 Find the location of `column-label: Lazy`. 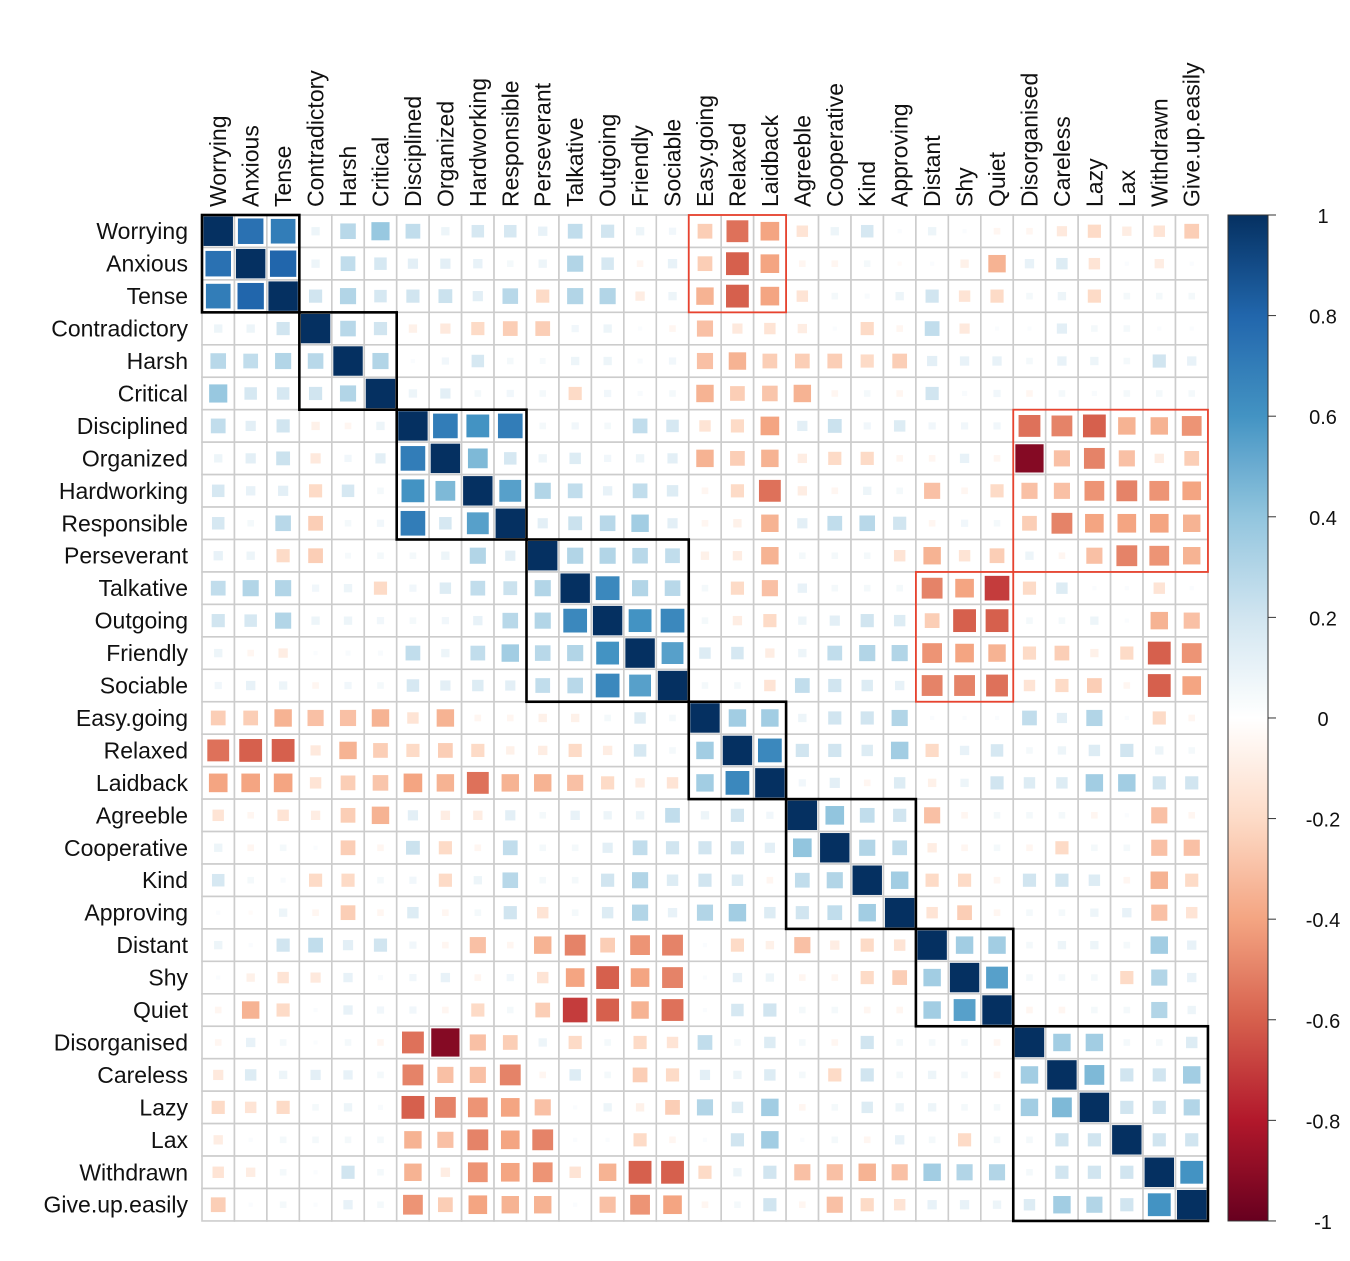

column-label: Lazy is located at coordinates (1094, 182).